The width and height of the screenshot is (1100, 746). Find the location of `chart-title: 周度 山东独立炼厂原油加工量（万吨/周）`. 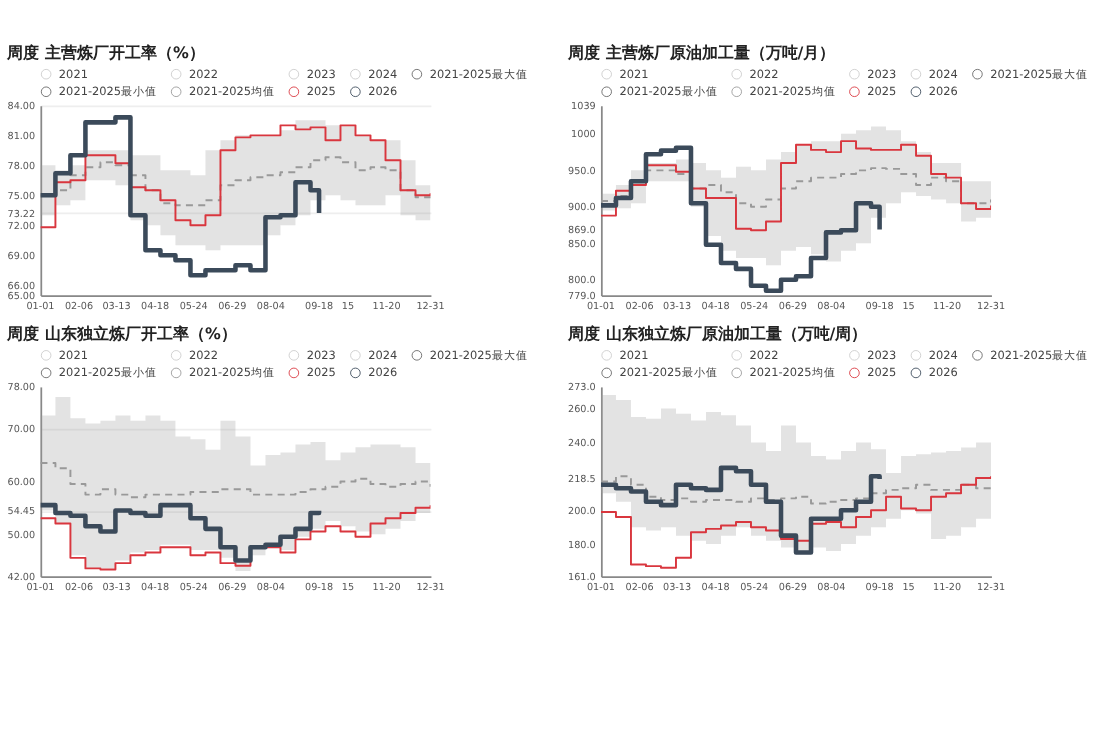

chart-title: 周度 山东独立炼厂原油加工量（万吨/周） is located at coordinates (717, 333).